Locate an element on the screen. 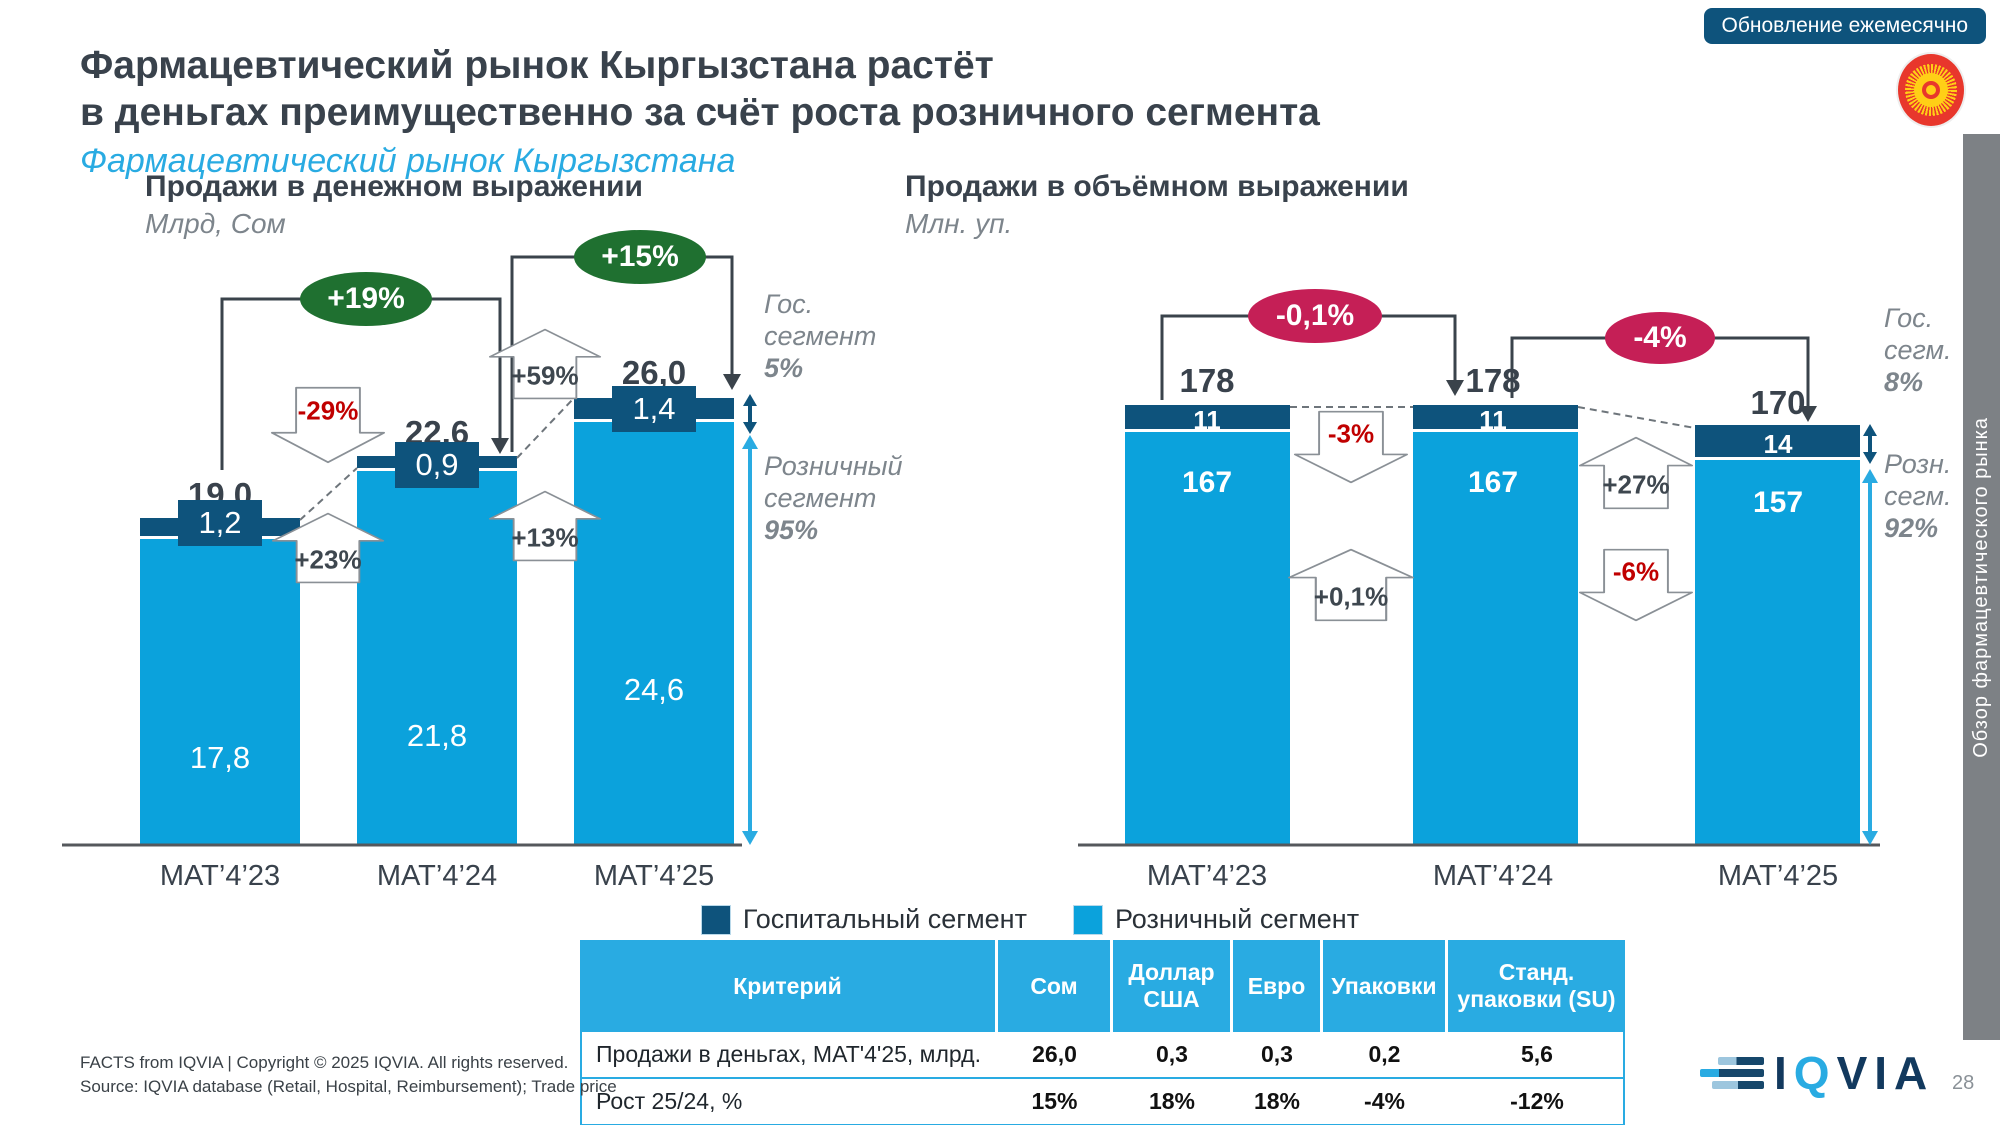 The height and width of the screenshot is (1125, 2000). flag-tunduk is located at coordinates (1931, 90).